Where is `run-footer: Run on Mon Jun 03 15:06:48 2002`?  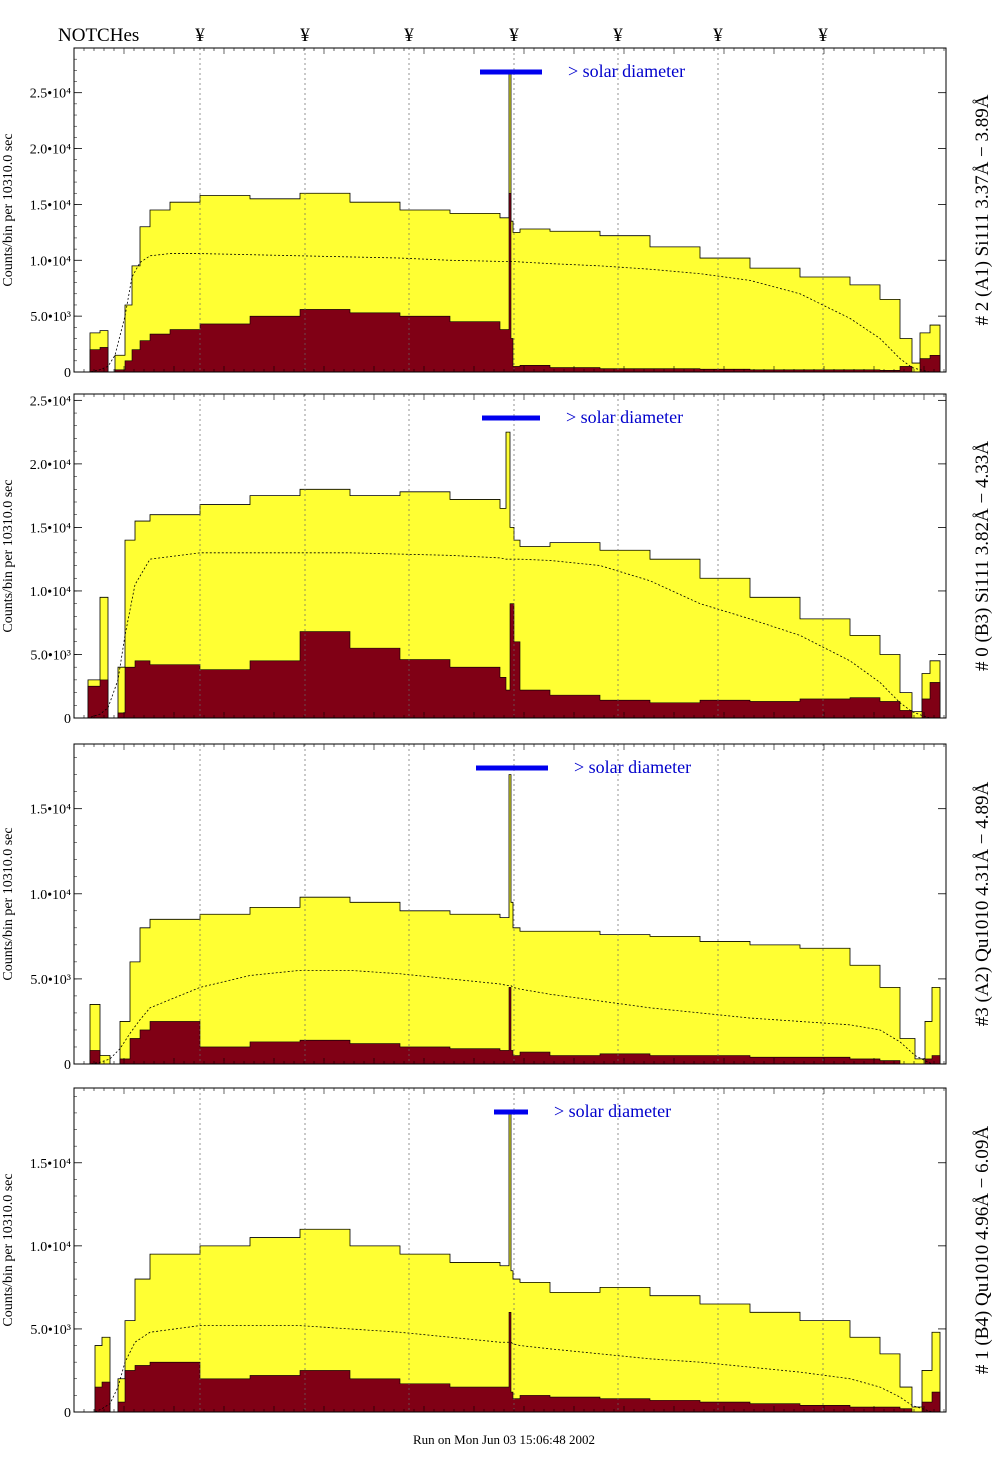 run-footer: Run on Mon Jun 03 15:06:48 2002 is located at coordinates (503, 1439).